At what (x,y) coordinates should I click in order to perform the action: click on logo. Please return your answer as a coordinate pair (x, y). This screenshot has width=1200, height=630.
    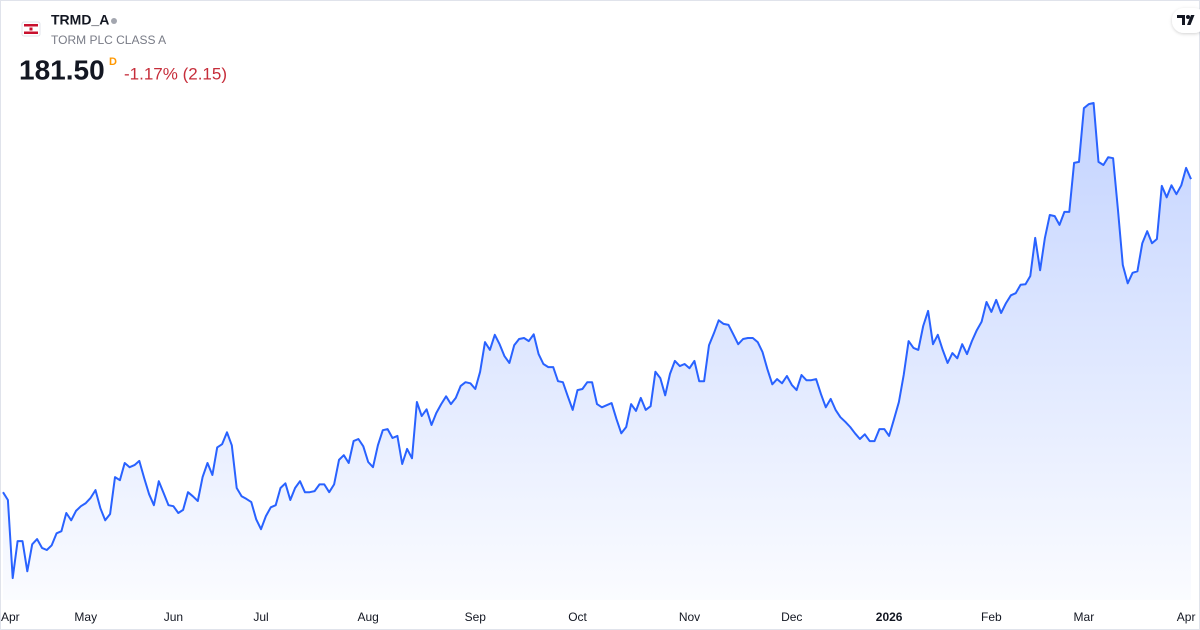
    Looking at the image, I should click on (1186, 20).